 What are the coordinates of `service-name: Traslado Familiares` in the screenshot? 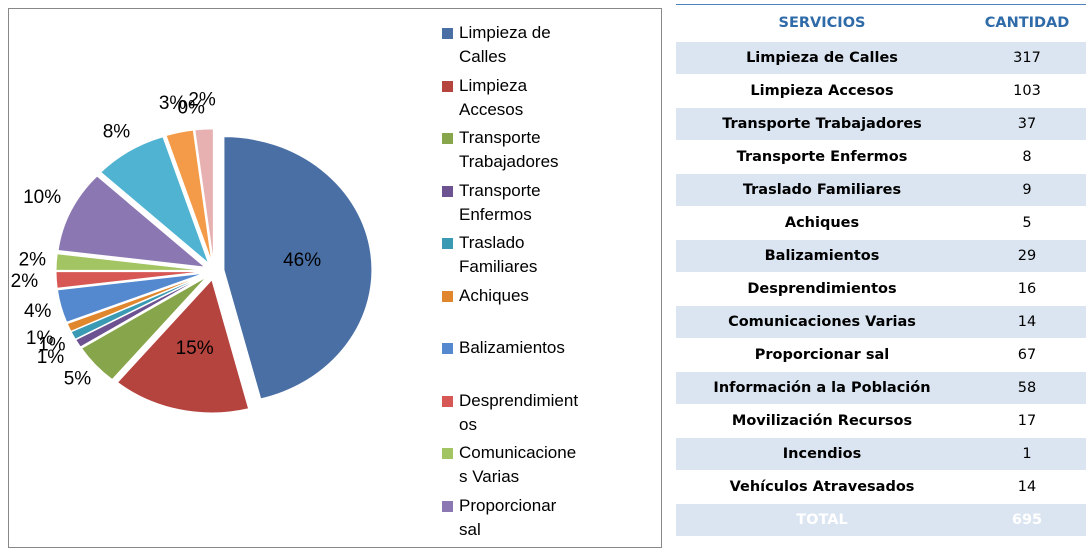 It's located at (822, 190).